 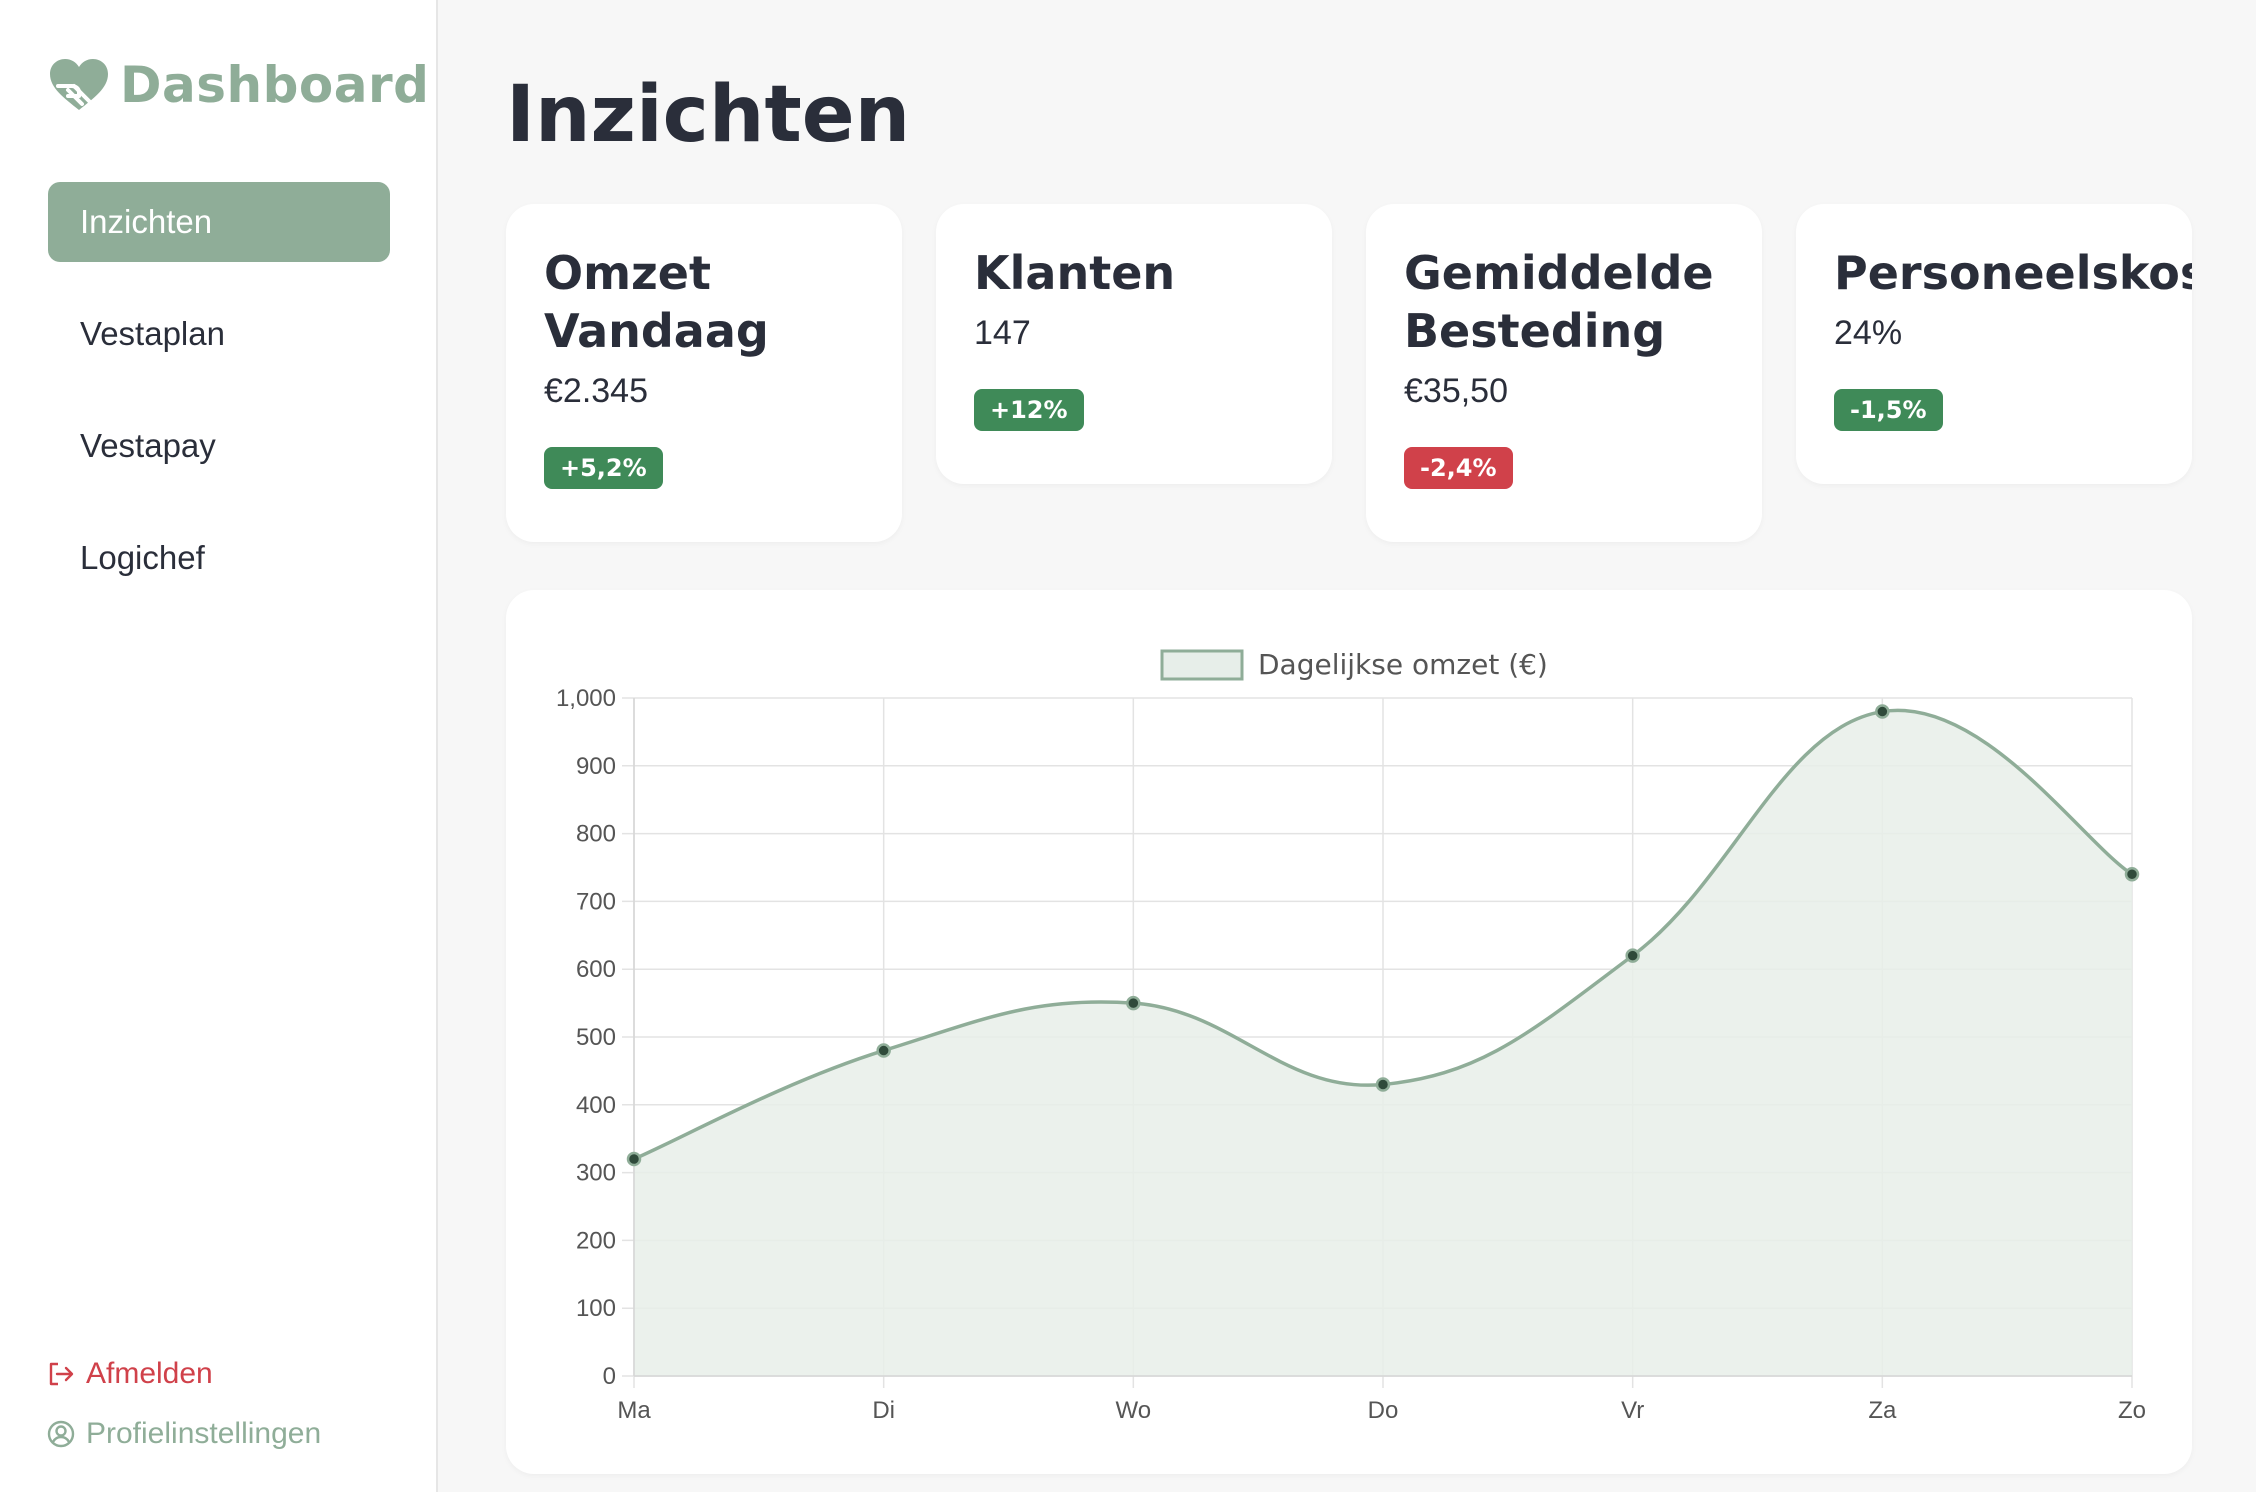 What do you see at coordinates (1002, 333) in the screenshot?
I see `kpi-value: 147` at bounding box center [1002, 333].